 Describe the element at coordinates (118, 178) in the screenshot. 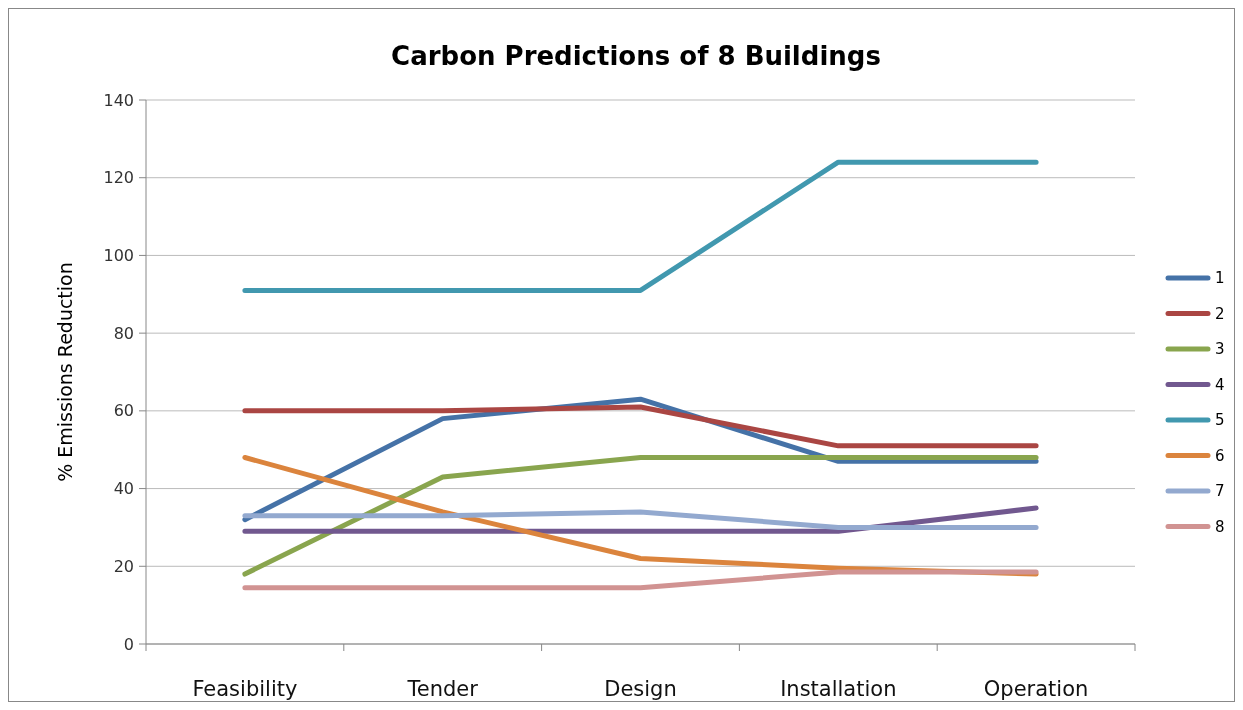

I see `y-tick-label: 120` at that location.